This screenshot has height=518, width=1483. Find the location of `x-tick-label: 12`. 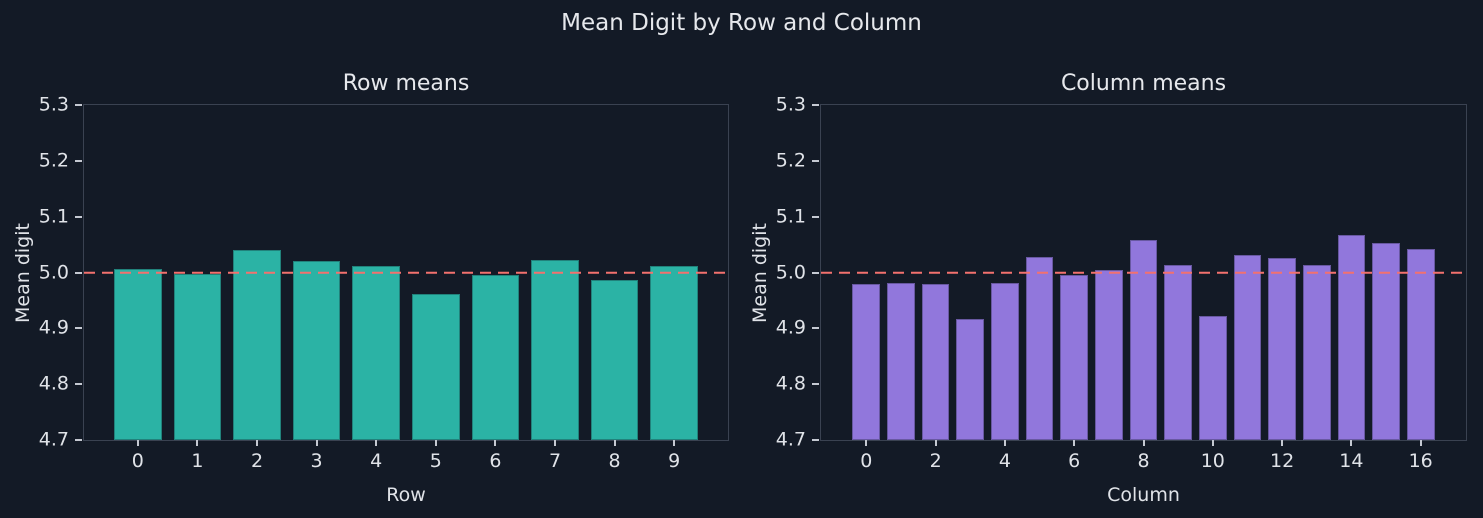

x-tick-label: 12 is located at coordinates (1282, 461).